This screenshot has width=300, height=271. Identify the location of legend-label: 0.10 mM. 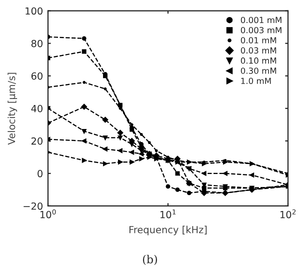
(258, 60).